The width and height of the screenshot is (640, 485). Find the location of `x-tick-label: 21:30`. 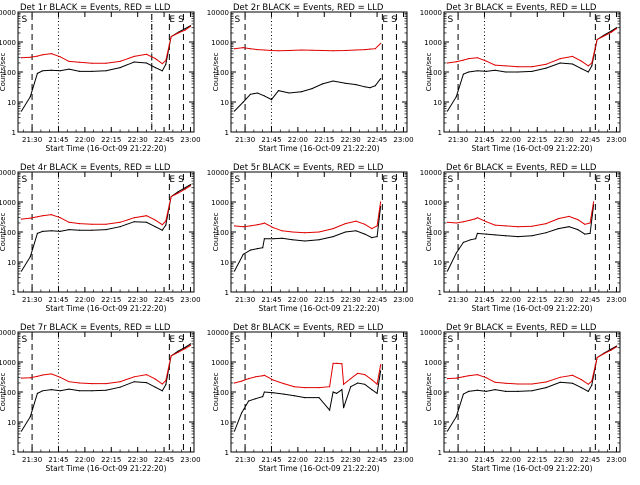

x-tick-label: 21:30 is located at coordinates (32, 460).